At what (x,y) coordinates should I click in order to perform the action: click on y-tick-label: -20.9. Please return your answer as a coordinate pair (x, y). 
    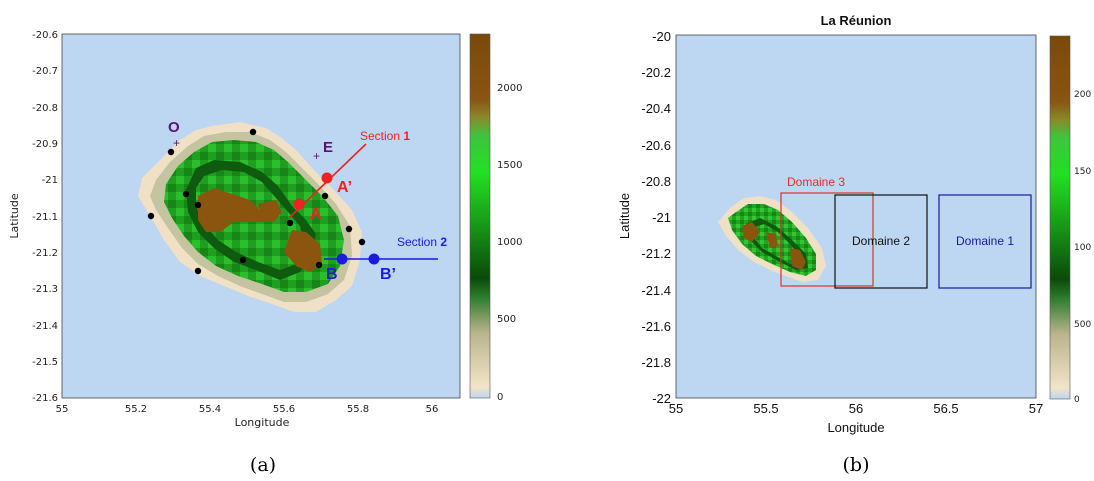
    Looking at the image, I should click on (45, 144).